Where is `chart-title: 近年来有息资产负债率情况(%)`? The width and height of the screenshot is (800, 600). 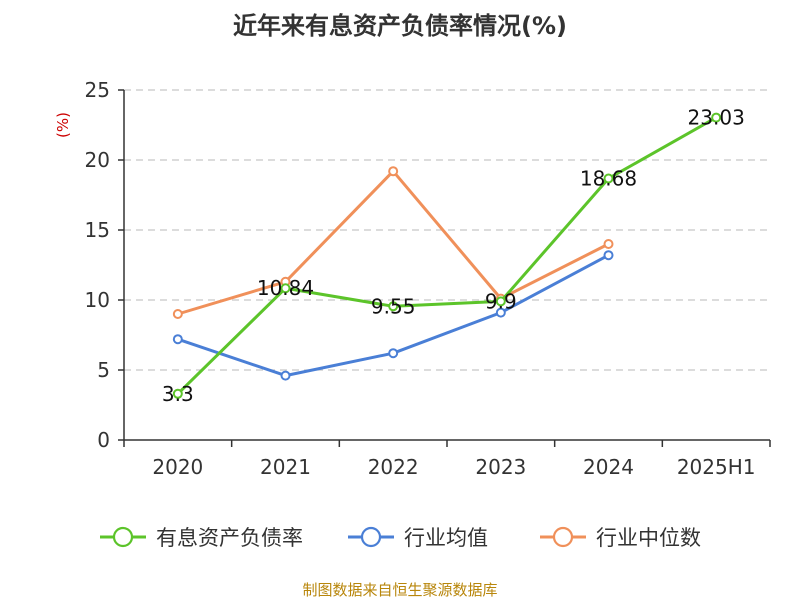
chart-title: 近年来有息资产负债率情况(%) is located at coordinates (400, 26).